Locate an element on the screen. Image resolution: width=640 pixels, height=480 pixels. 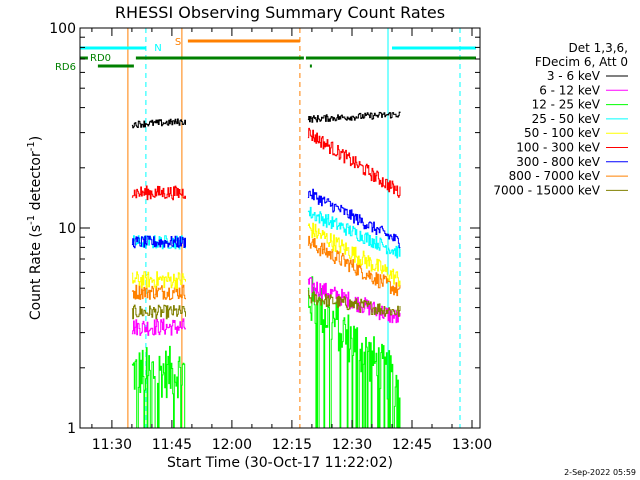
legend-label-6: 300 - 800 keV is located at coordinates (558, 162).